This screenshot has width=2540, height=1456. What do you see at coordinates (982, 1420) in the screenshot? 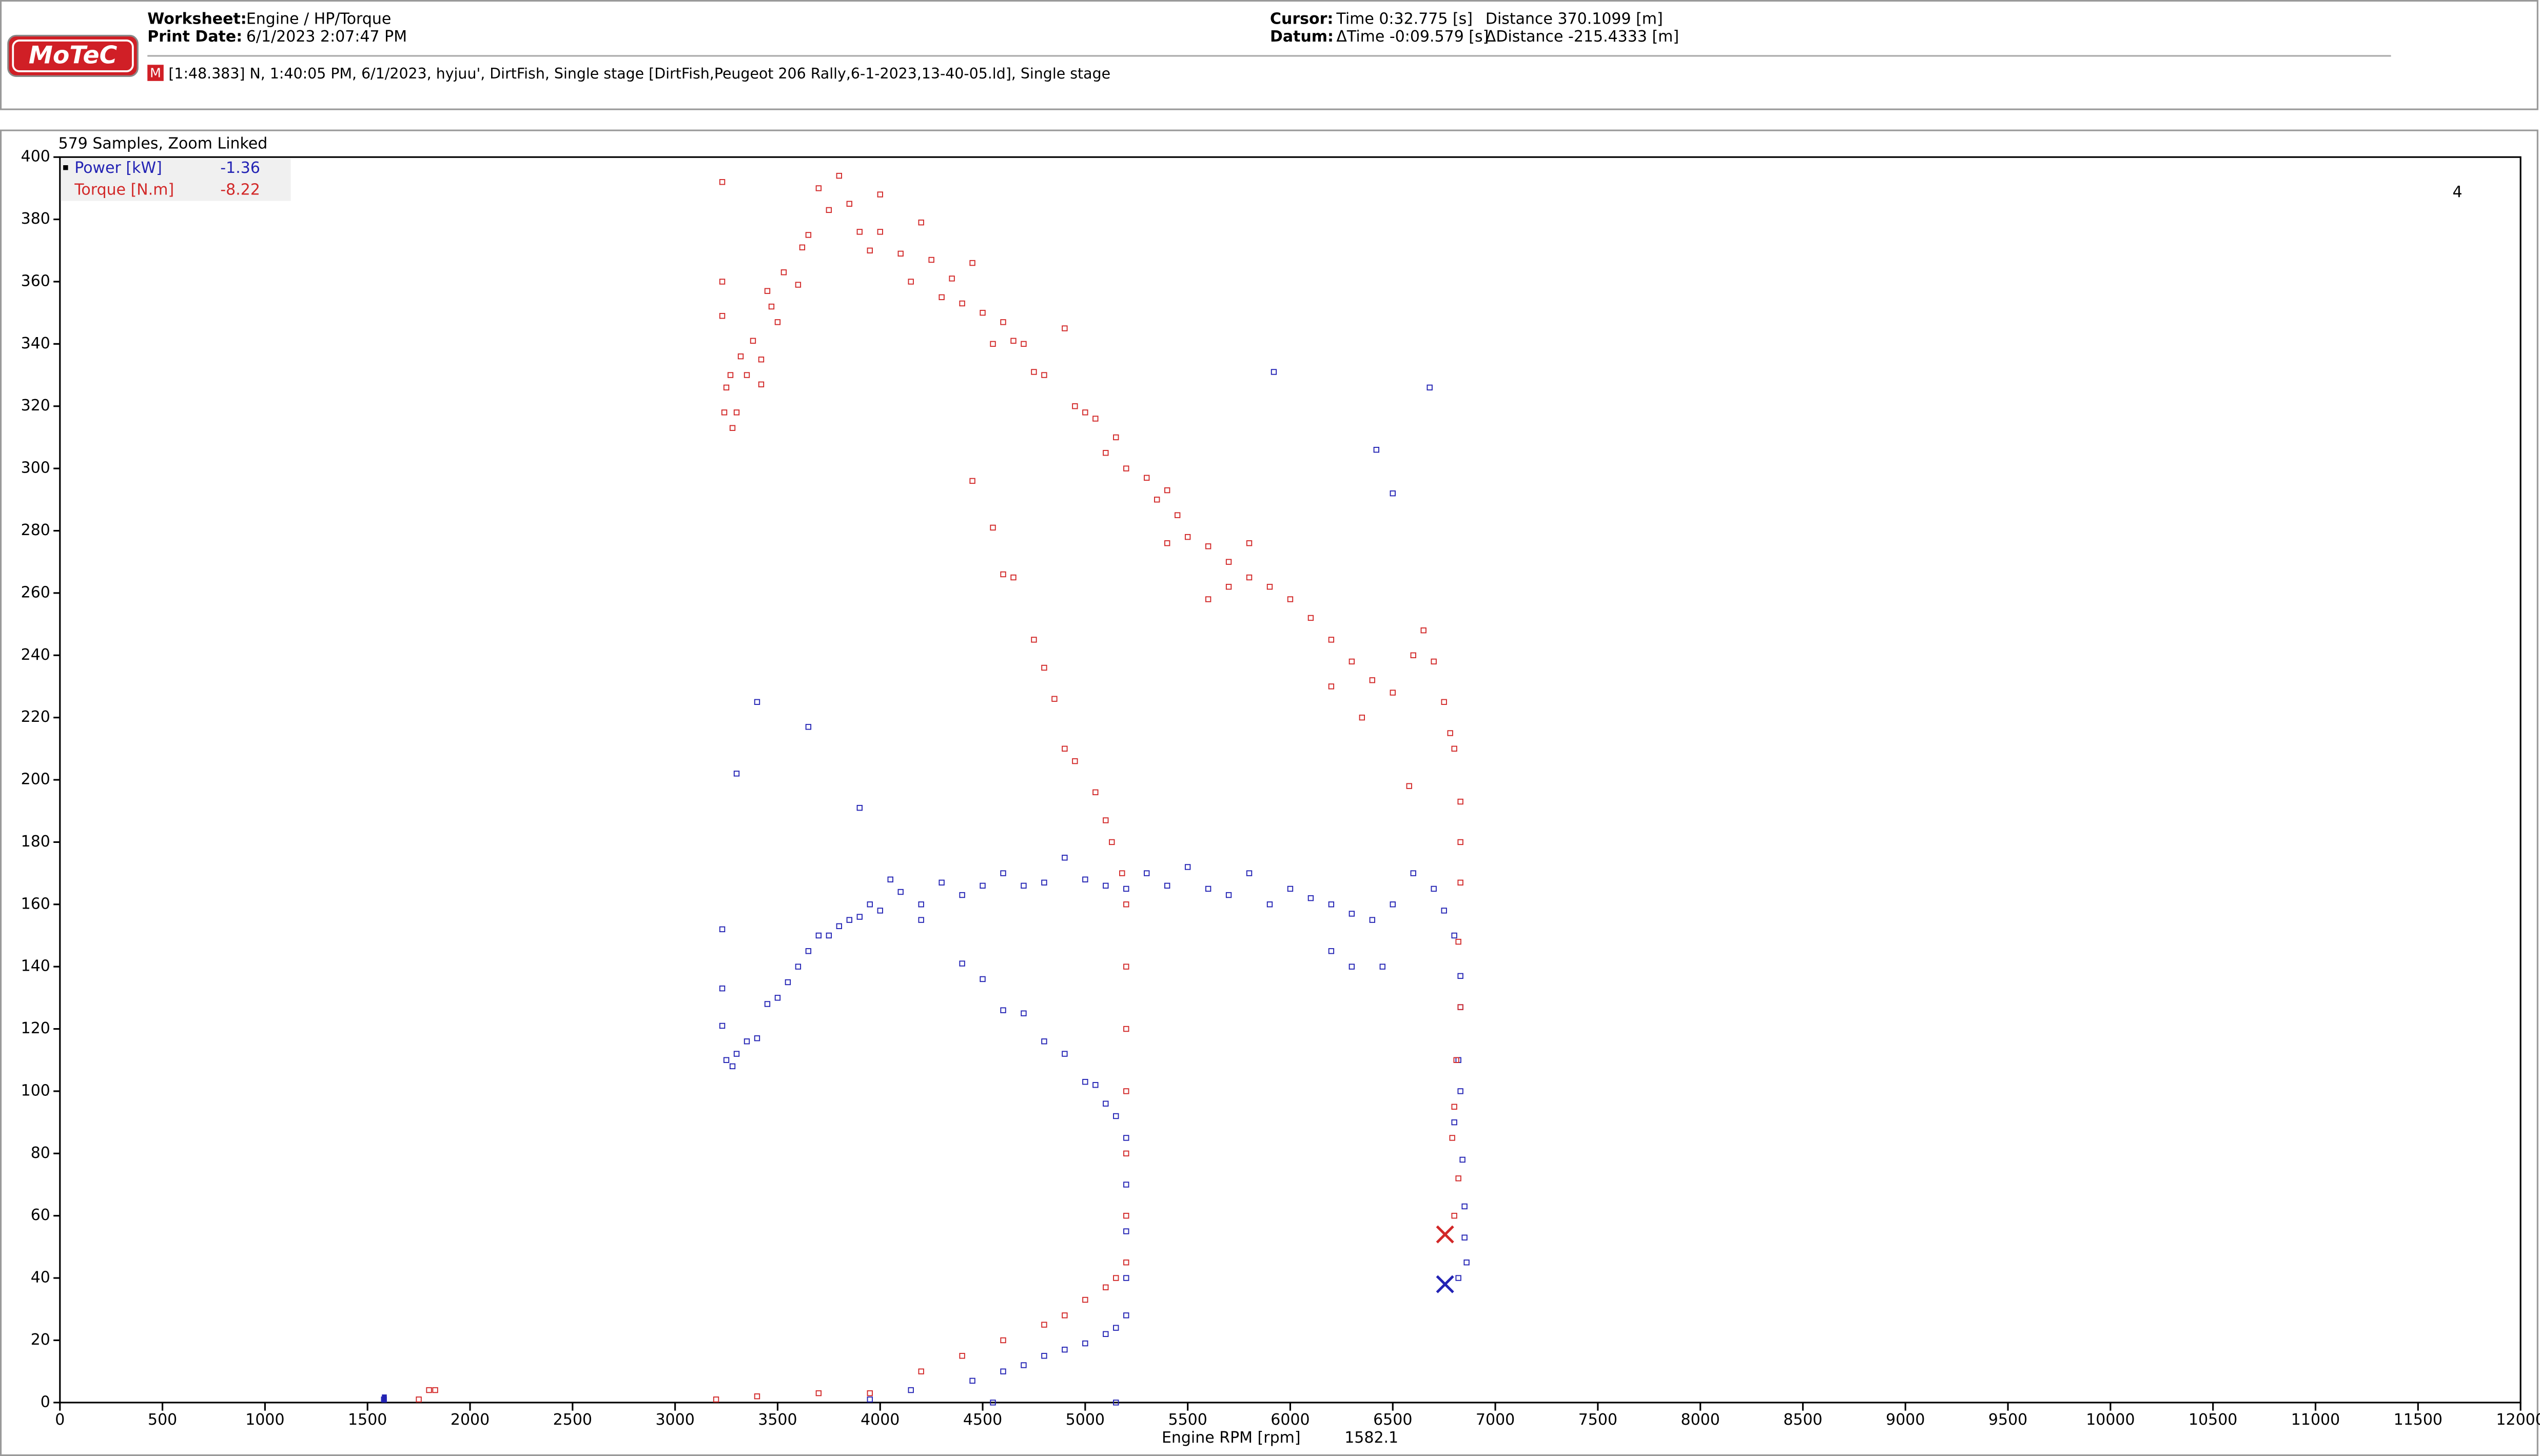
I see `x-tick-label: 4500` at bounding box center [982, 1420].